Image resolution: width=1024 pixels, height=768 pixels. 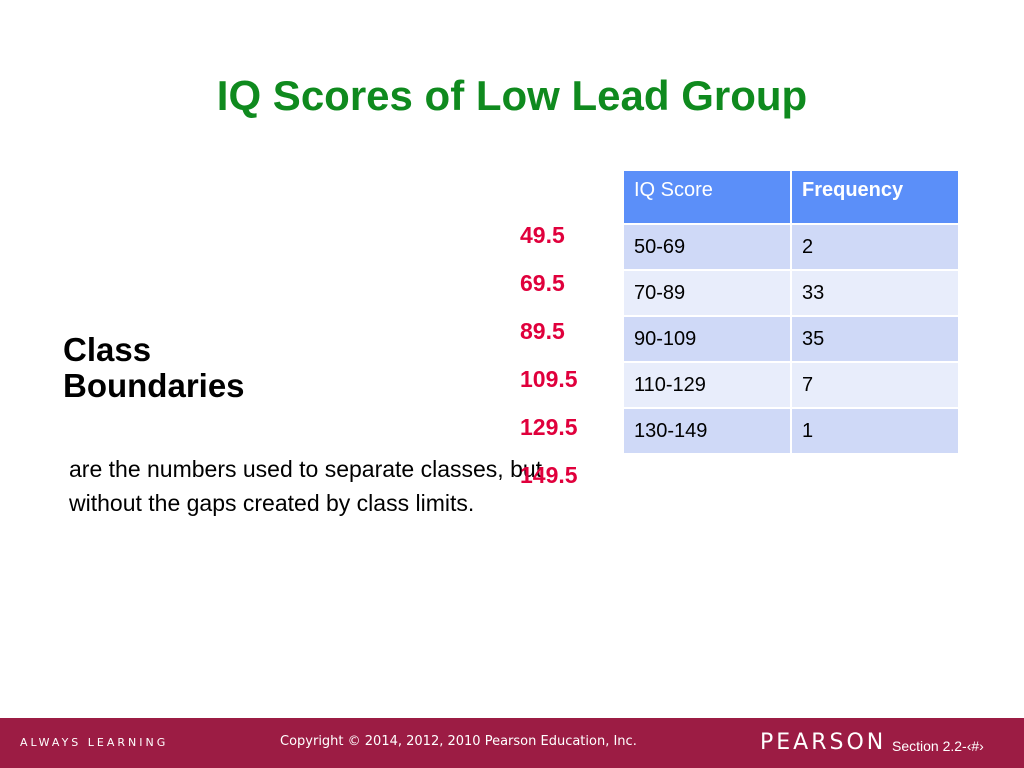 I want to click on cell-iq-score: 110-129, so click(x=707, y=385).